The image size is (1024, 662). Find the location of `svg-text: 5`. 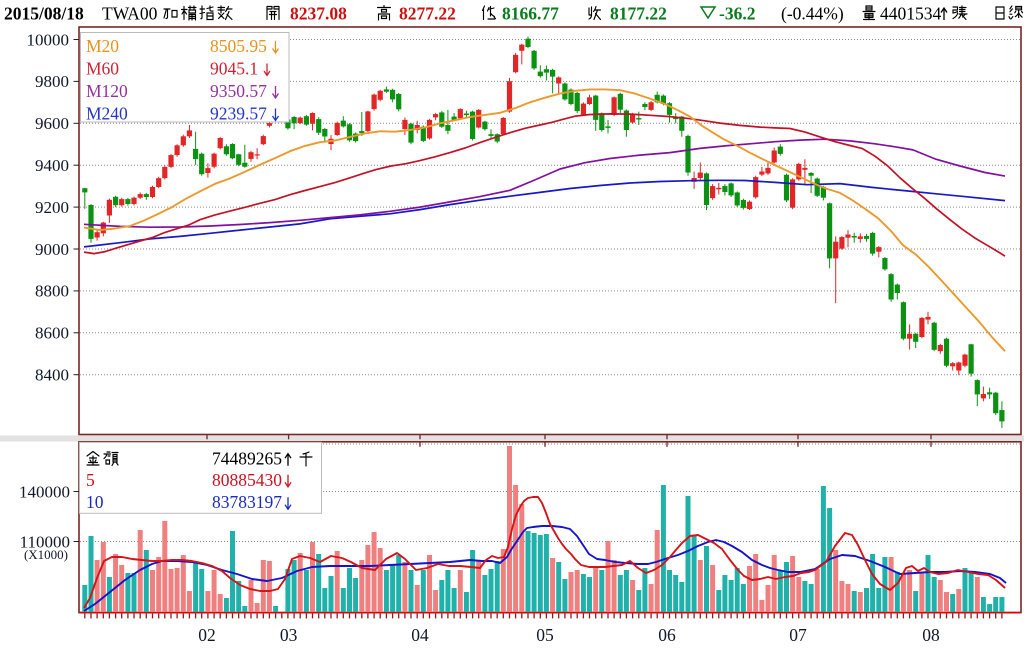

svg-text: 5 is located at coordinates (90, 480).